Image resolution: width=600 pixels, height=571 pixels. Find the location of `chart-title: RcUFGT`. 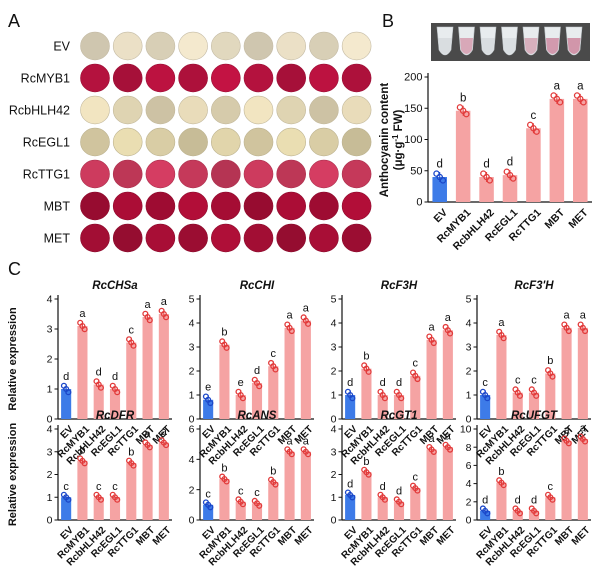

chart-title: RcUFGT is located at coordinates (534, 416).